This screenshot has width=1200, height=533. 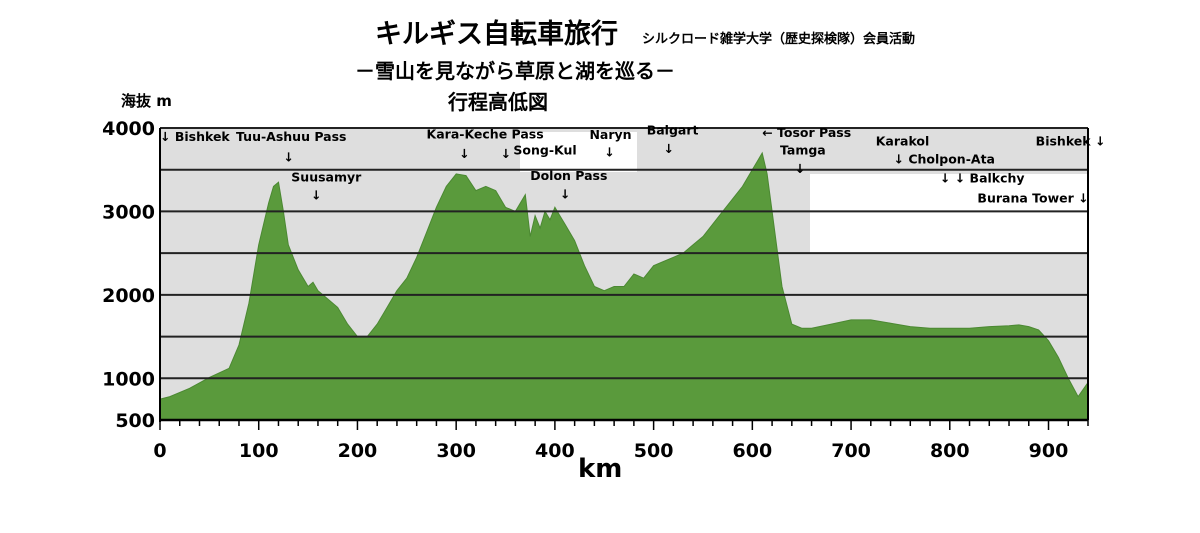 I want to click on x-tick-label: 300, so click(x=456, y=451).